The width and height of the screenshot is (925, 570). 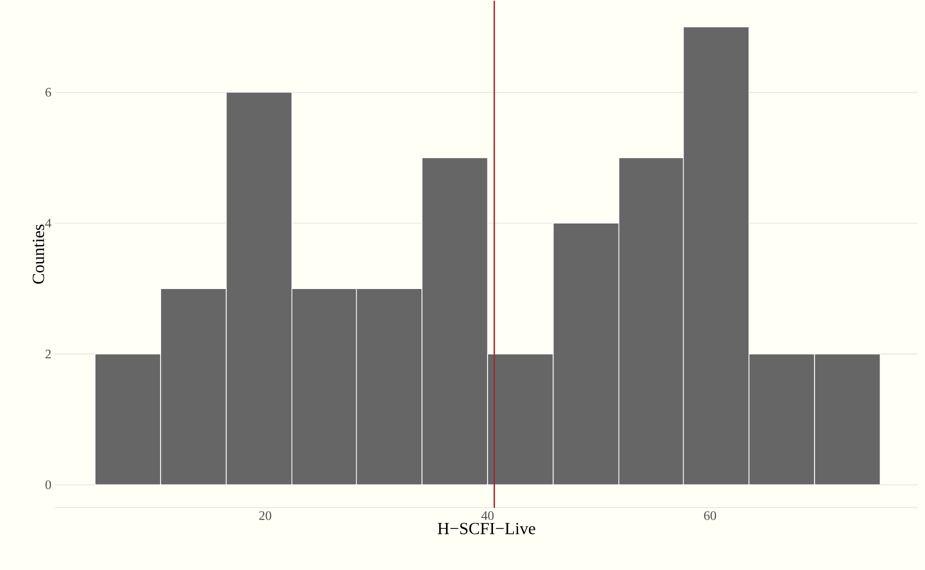 What do you see at coordinates (265, 515) in the screenshot?
I see `x-tick-label: 20` at bounding box center [265, 515].